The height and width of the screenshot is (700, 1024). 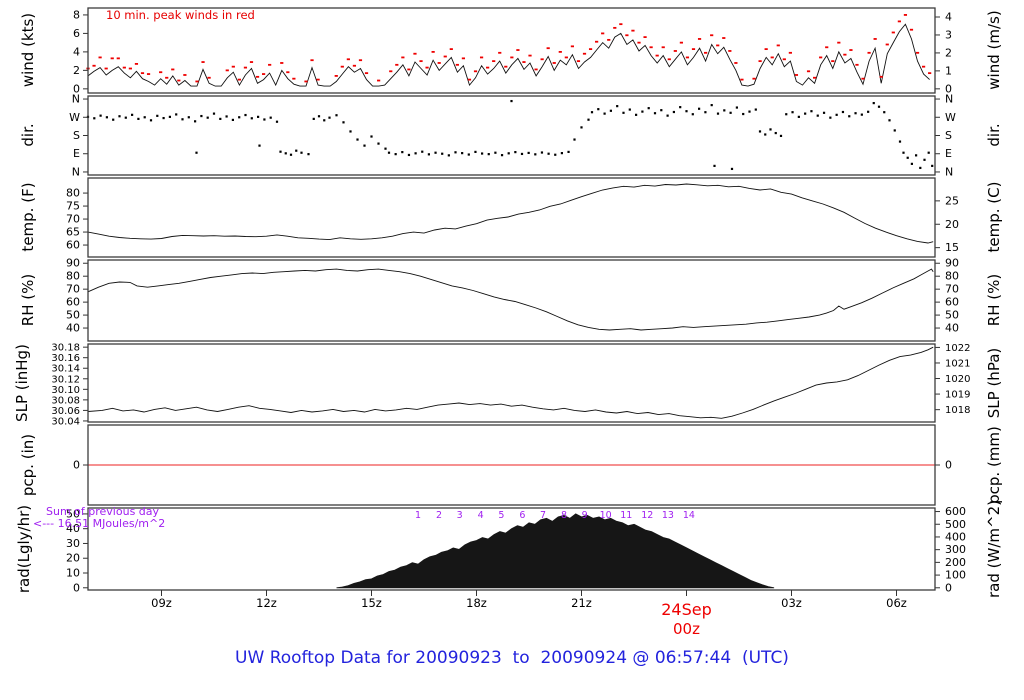 I want to click on right-tick-label: W, so click(x=950, y=117).